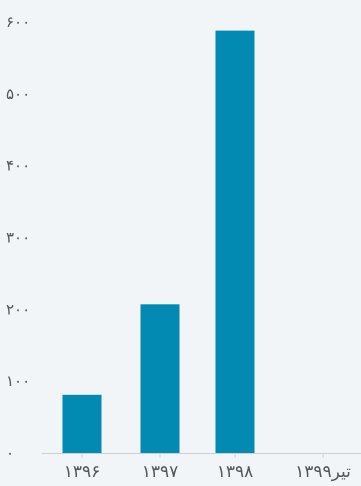  Describe the element at coordinates (18, 381) in the screenshot. I see `y-tick-label: ۱۰۰` at that location.